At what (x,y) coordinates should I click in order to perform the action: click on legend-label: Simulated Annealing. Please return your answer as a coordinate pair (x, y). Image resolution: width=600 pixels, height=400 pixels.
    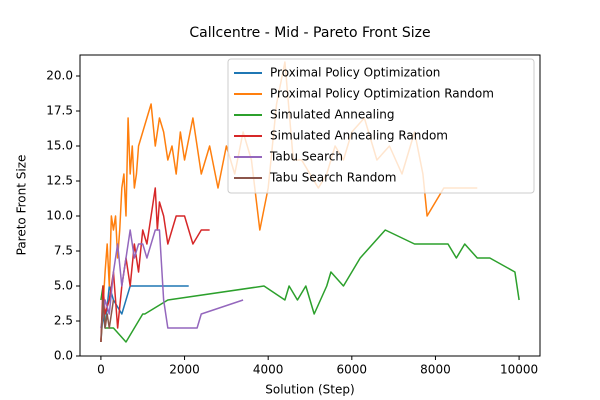
    Looking at the image, I should click on (332, 115).